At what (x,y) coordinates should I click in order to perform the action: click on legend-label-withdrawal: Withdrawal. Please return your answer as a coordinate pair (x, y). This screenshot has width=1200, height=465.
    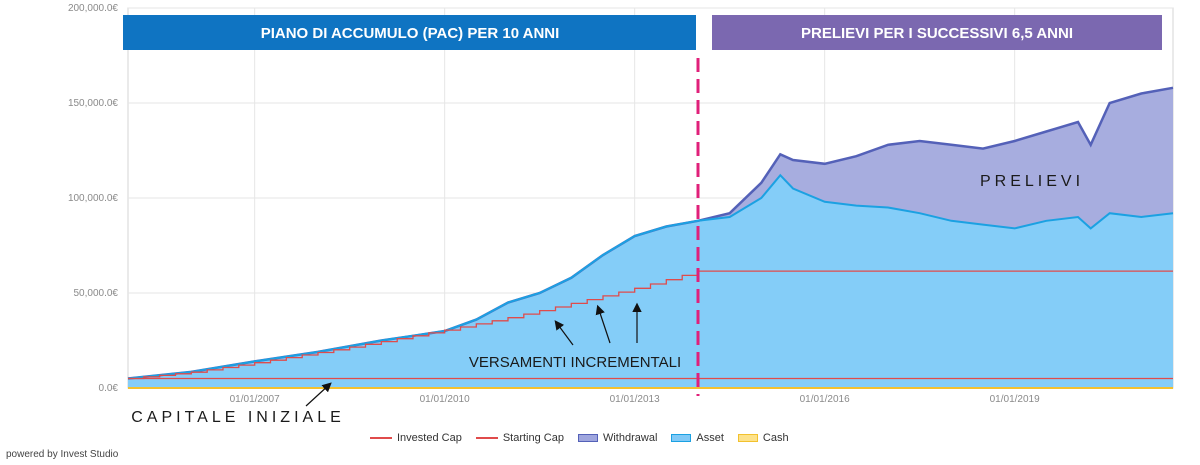
    Looking at the image, I should click on (630, 438).